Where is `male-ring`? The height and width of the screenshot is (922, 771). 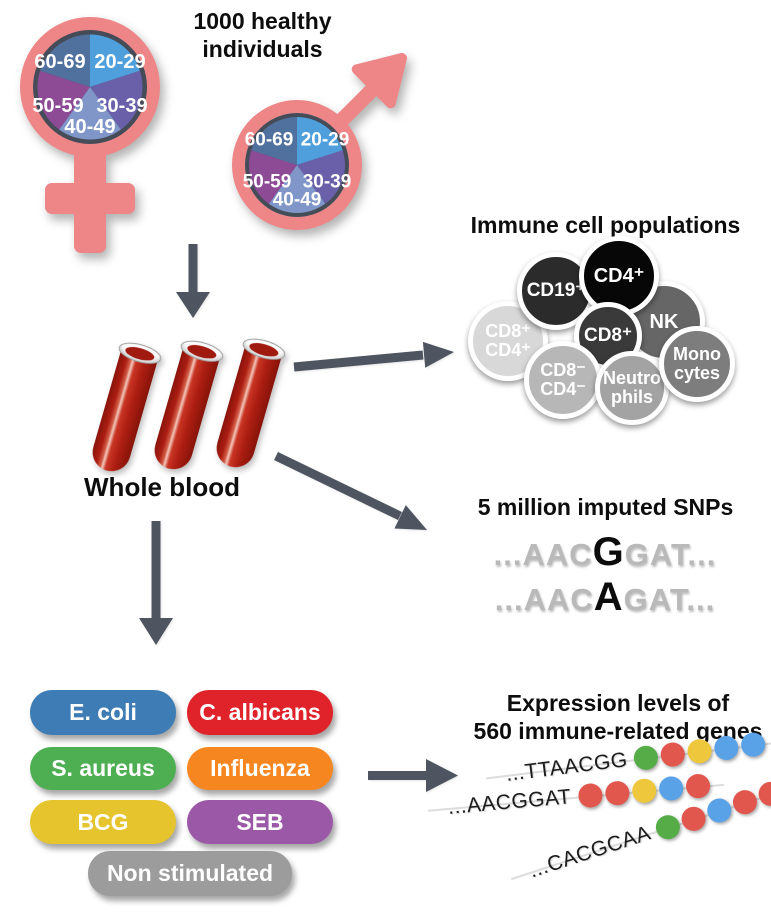
male-ring is located at coordinates (297, 165).